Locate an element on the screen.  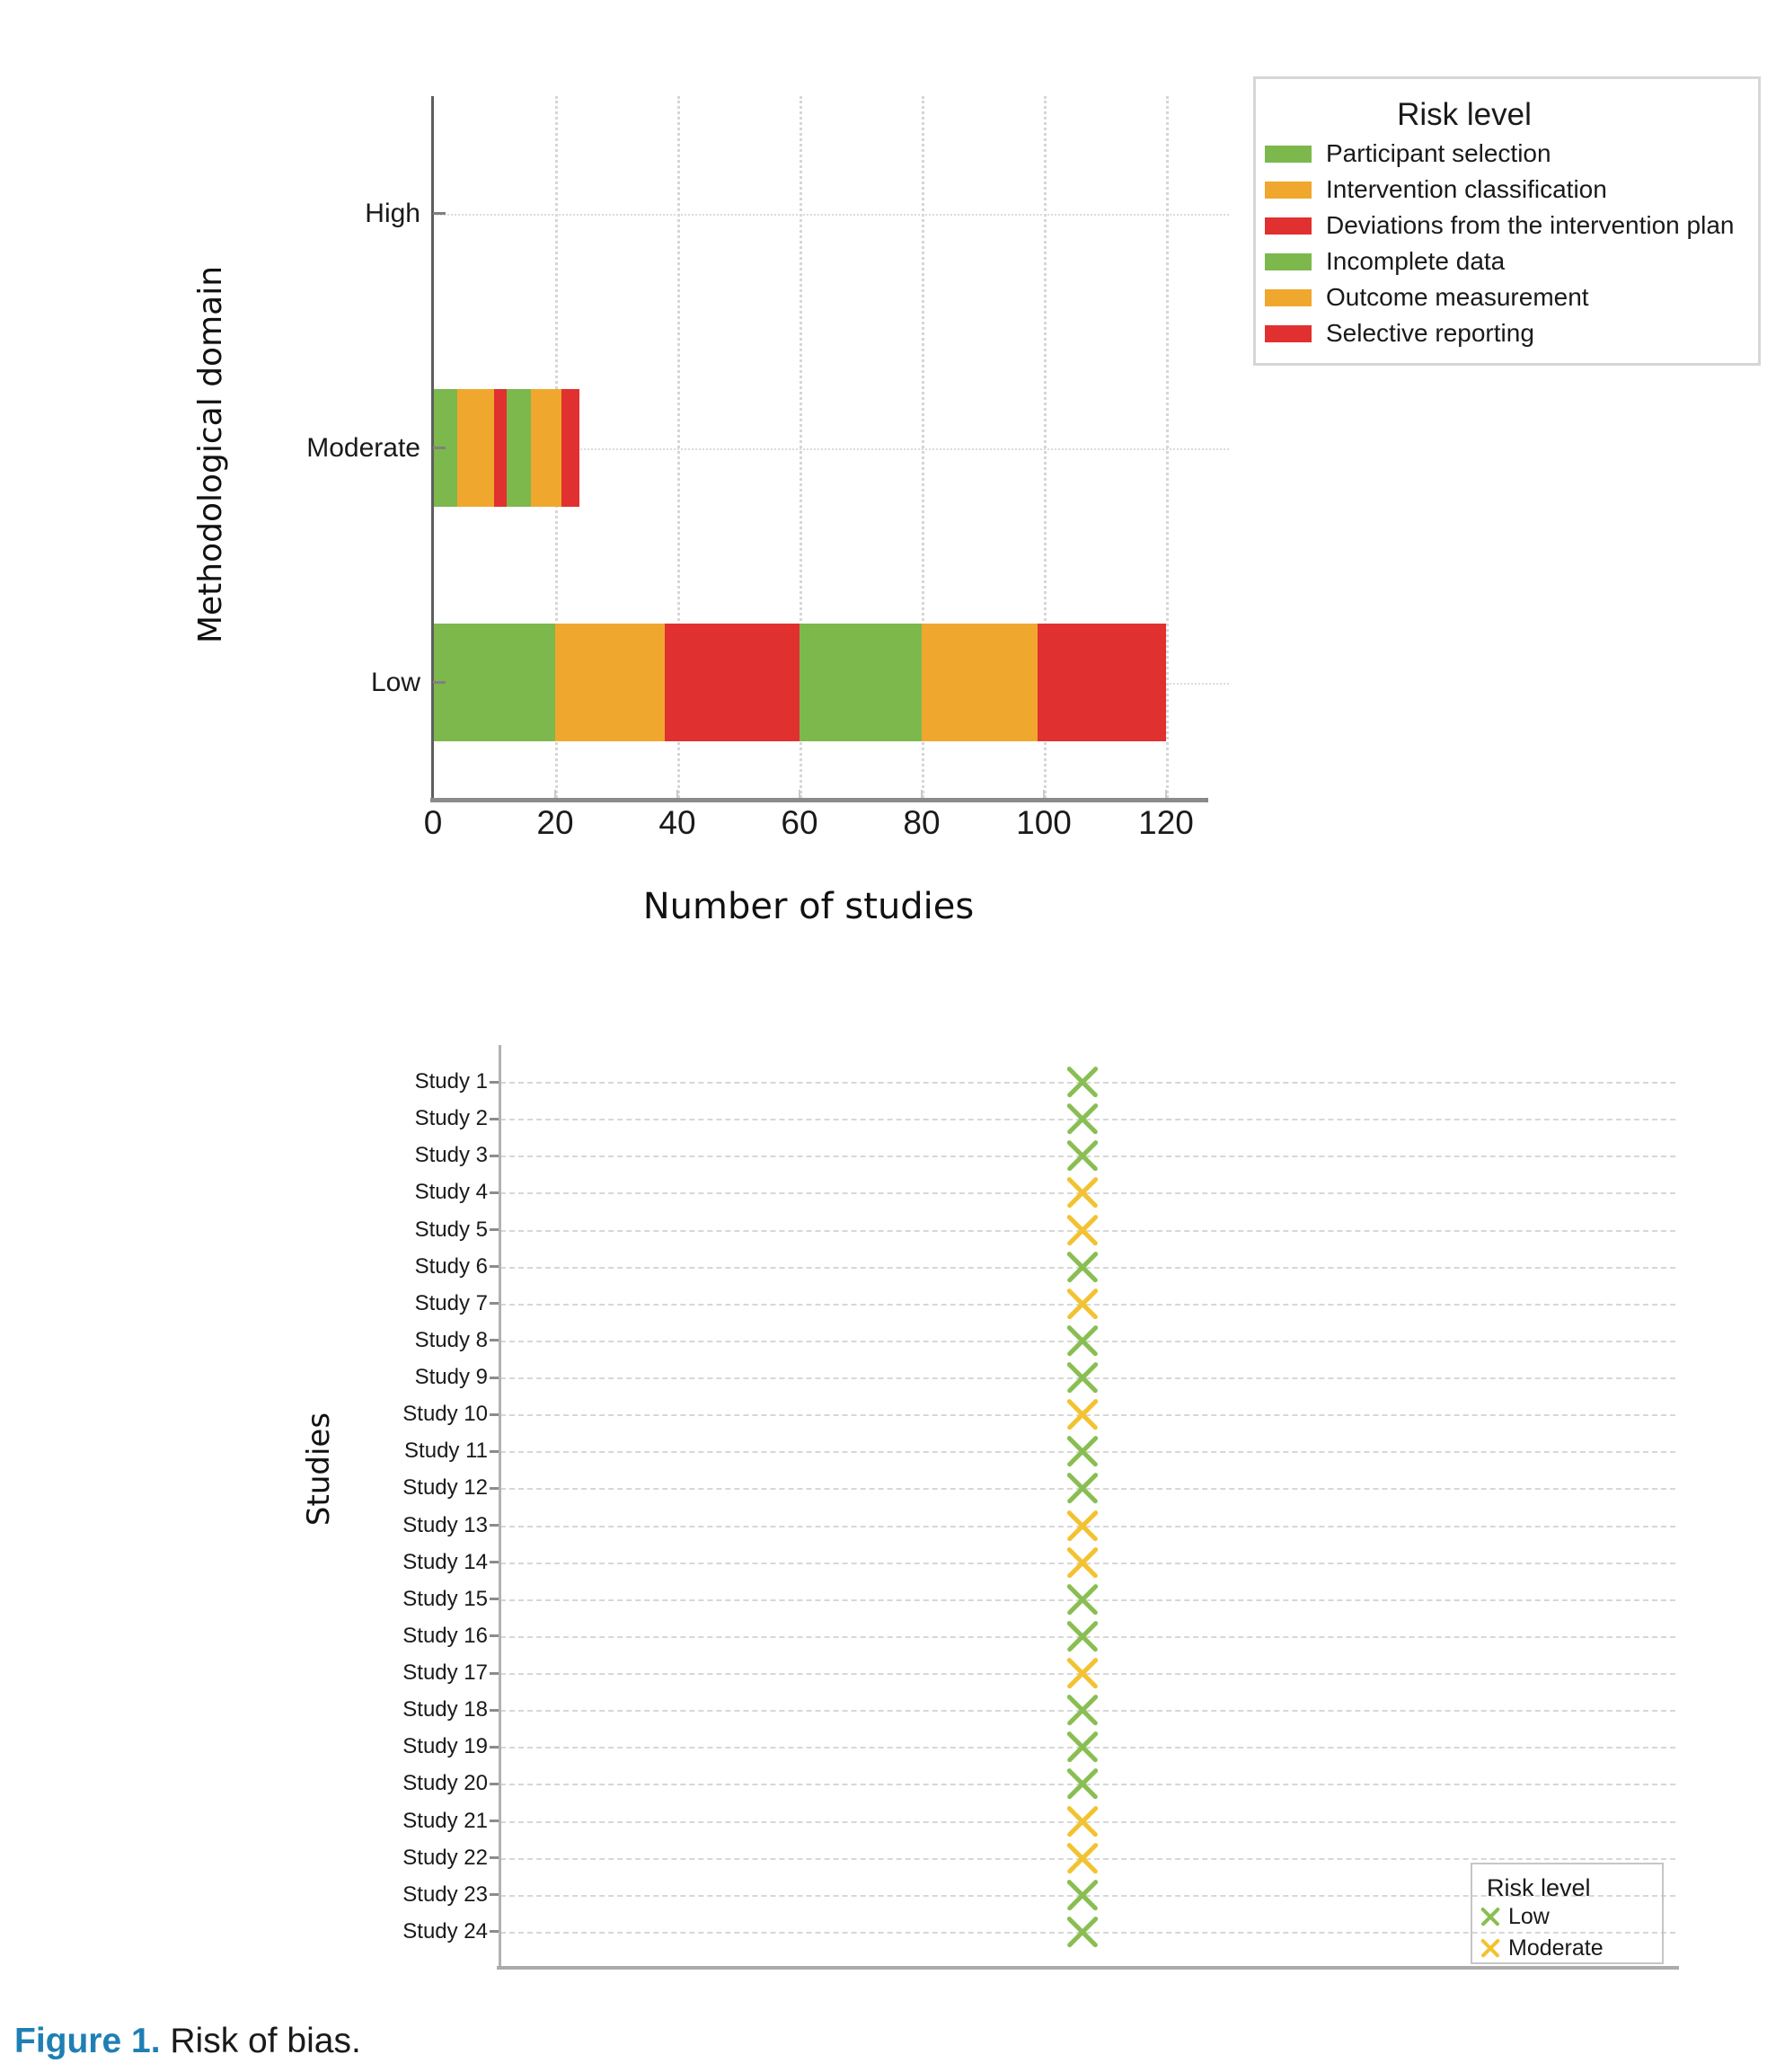
y-tick-label-study-6: Study 6 is located at coordinates (451, 1266).